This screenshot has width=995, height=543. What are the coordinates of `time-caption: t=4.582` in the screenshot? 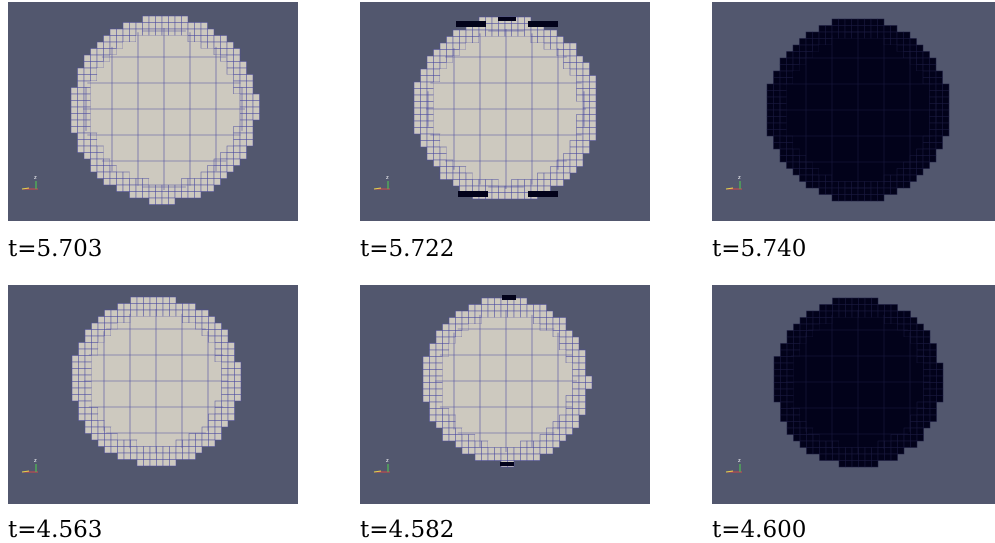 It's located at (407, 530).